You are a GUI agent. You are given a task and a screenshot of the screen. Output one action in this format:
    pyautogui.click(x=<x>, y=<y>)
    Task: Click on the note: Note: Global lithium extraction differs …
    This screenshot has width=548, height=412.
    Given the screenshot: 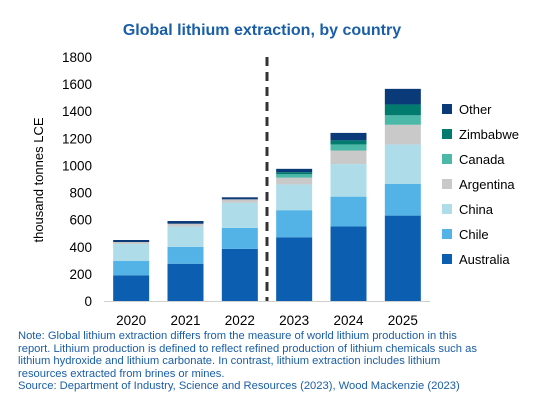 What is the action you would take?
    pyautogui.click(x=278, y=361)
    